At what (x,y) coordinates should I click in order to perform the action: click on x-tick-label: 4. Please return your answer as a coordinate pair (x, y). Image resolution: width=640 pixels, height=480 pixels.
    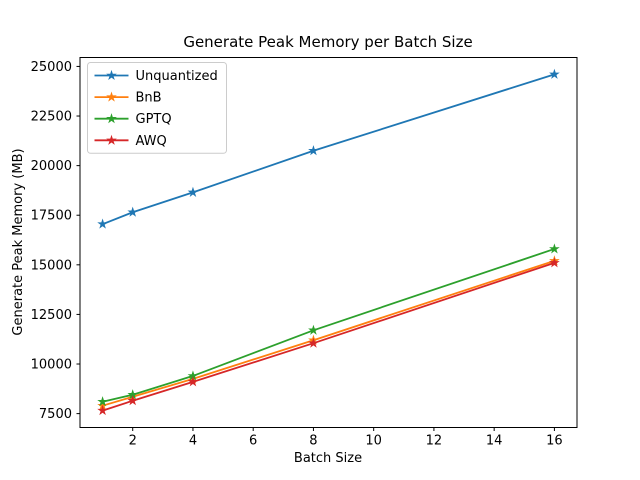
    Looking at the image, I should click on (193, 441).